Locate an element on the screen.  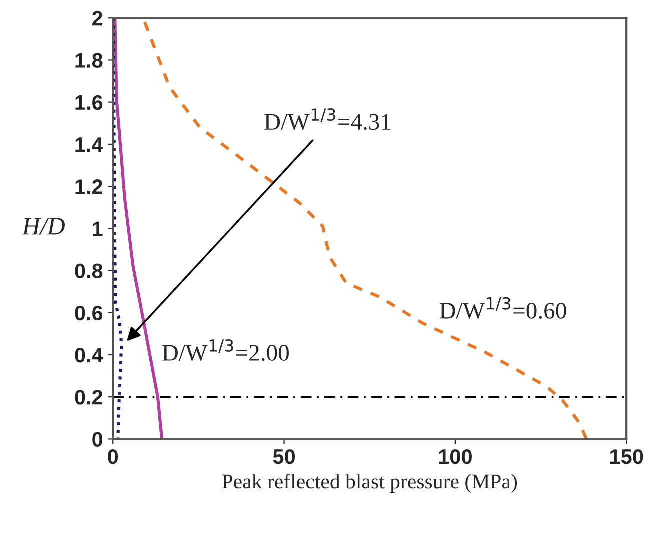
annotation: D/W$^{1/3}$=0.60 is located at coordinates (503, 308).